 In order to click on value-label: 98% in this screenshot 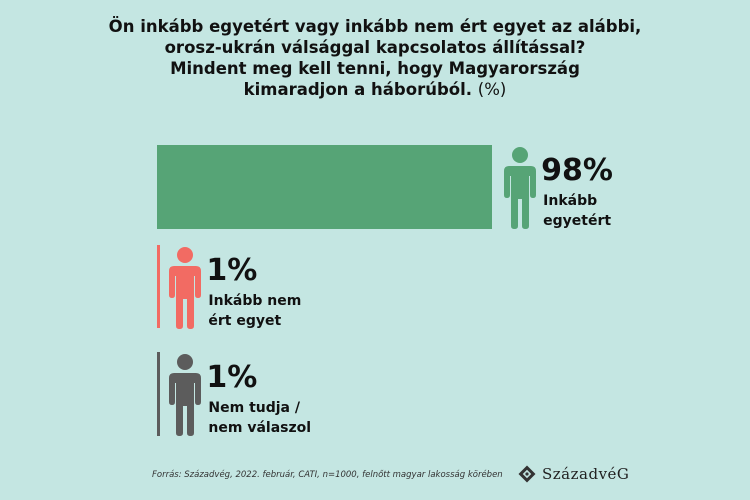, I will do `click(577, 170)`.